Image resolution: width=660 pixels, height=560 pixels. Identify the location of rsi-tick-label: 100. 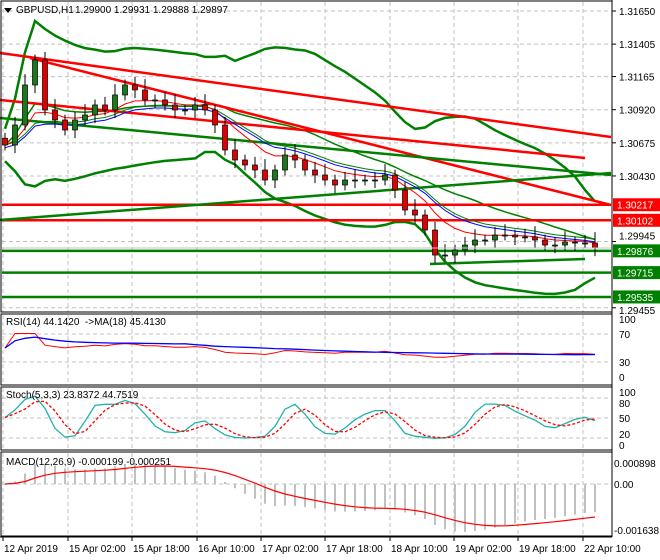
(627, 320).